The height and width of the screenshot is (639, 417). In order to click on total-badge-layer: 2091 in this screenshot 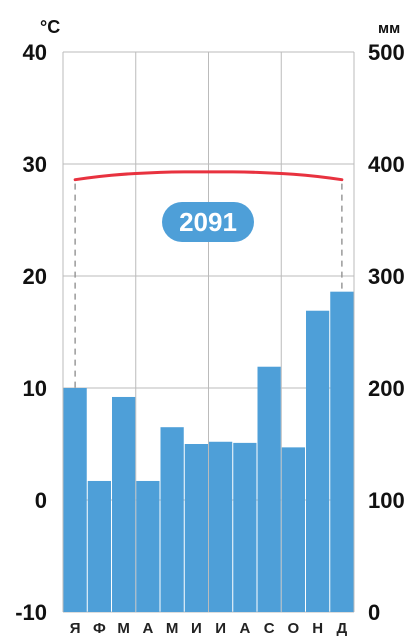, I will do `click(208, 222)`.